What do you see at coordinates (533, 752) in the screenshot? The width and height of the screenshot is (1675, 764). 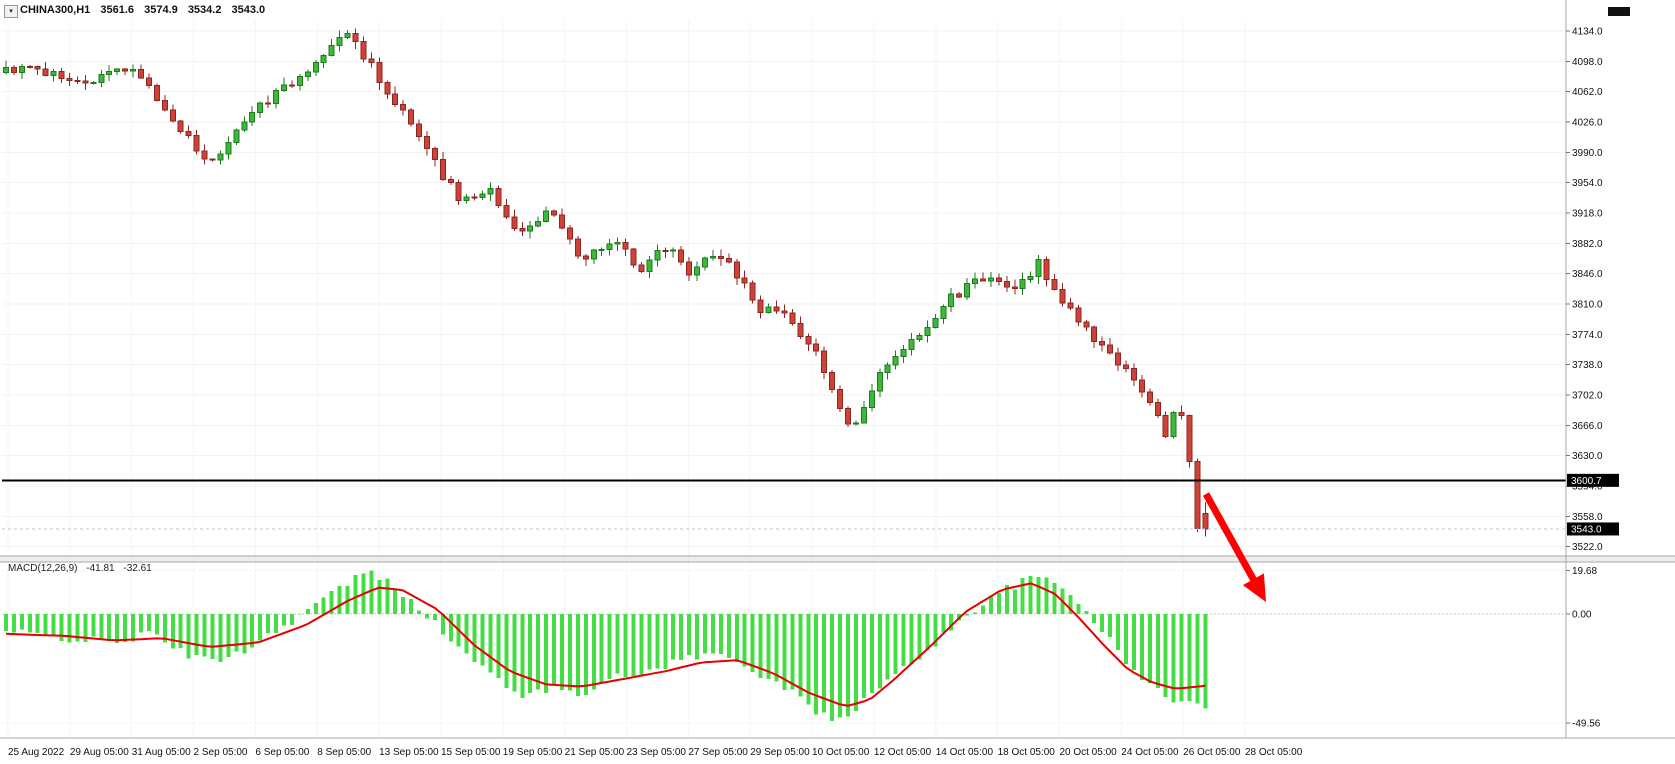 I see `time-axis-label: 19 Sep 05:00` at bounding box center [533, 752].